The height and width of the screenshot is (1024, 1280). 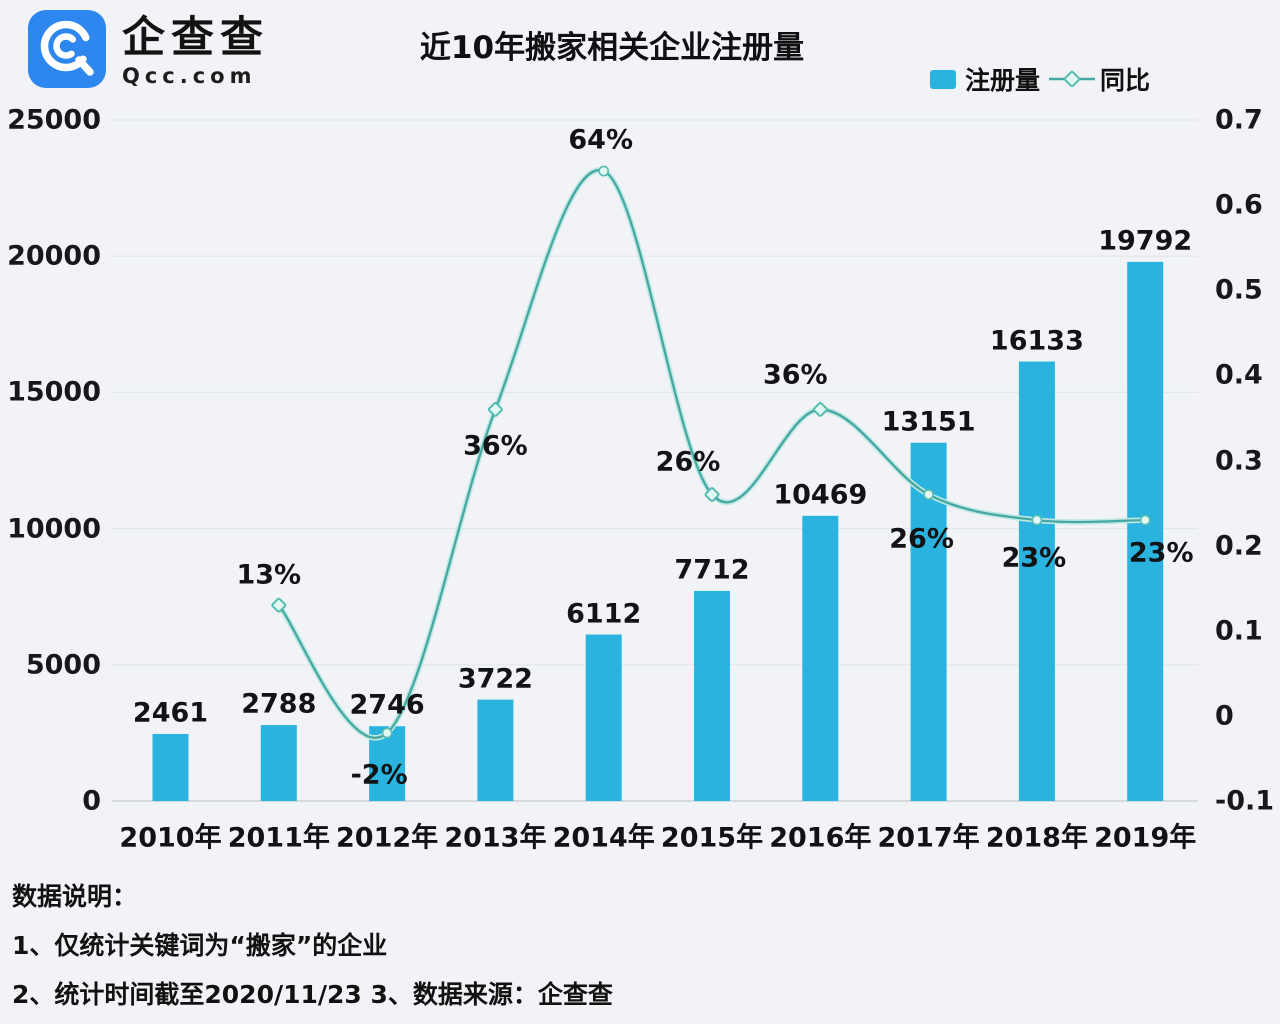 What do you see at coordinates (1239, 631) in the screenshot?
I see `right-axis-tick: 0.1` at bounding box center [1239, 631].